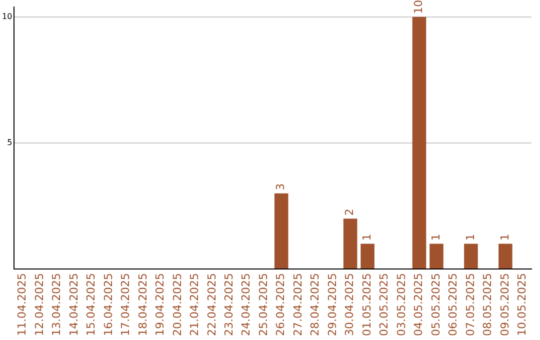 The width and height of the screenshot is (540, 340). What do you see at coordinates (39, 304) in the screenshot?
I see `x-tick-label: 12.04.2025` at bounding box center [39, 304].